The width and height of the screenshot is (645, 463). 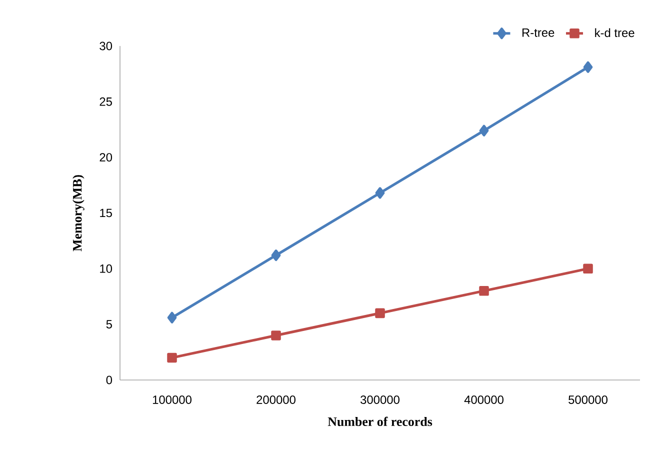 What do you see at coordinates (276, 400) in the screenshot?
I see `x-tick-label: 200000` at bounding box center [276, 400].